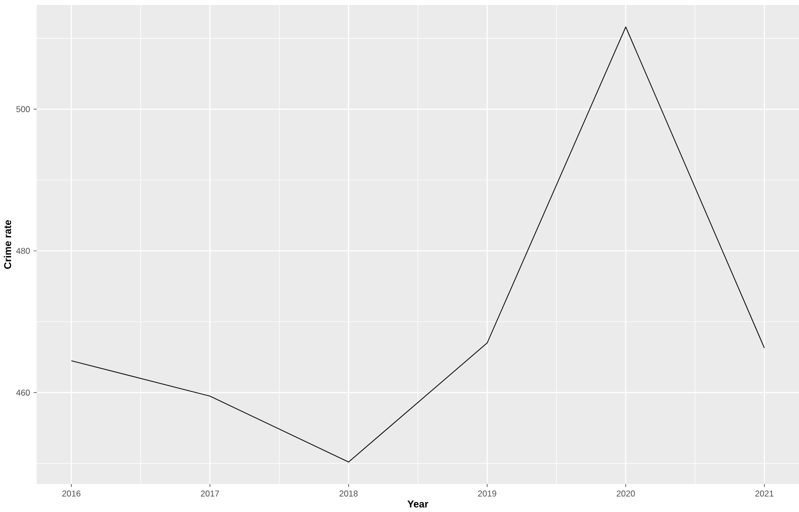 This screenshot has height=512, width=799. What do you see at coordinates (209, 493) in the screenshot?
I see `x-tick-label: 2017` at bounding box center [209, 493].